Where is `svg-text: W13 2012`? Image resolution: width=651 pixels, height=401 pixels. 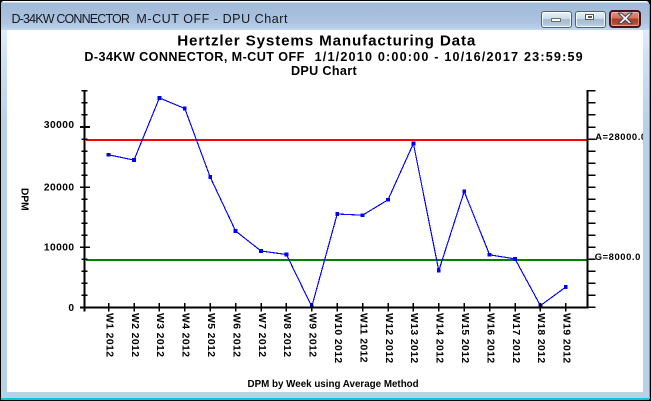 svg-text: W13 2012 is located at coordinates (413, 338).